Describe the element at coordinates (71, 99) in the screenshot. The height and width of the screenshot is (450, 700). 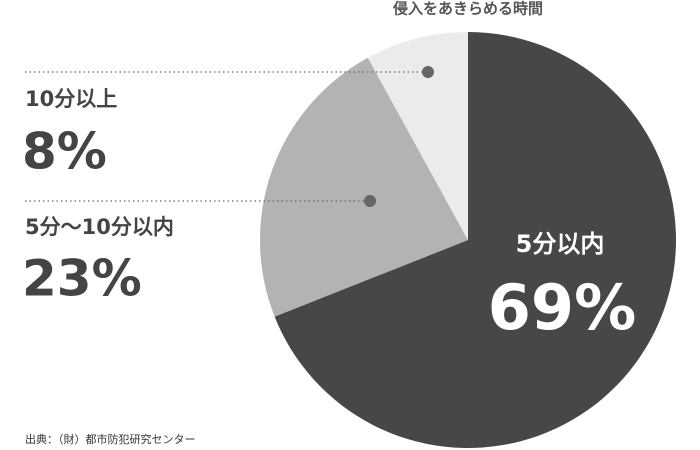
I see `slice-label: 10分以上` at that location.